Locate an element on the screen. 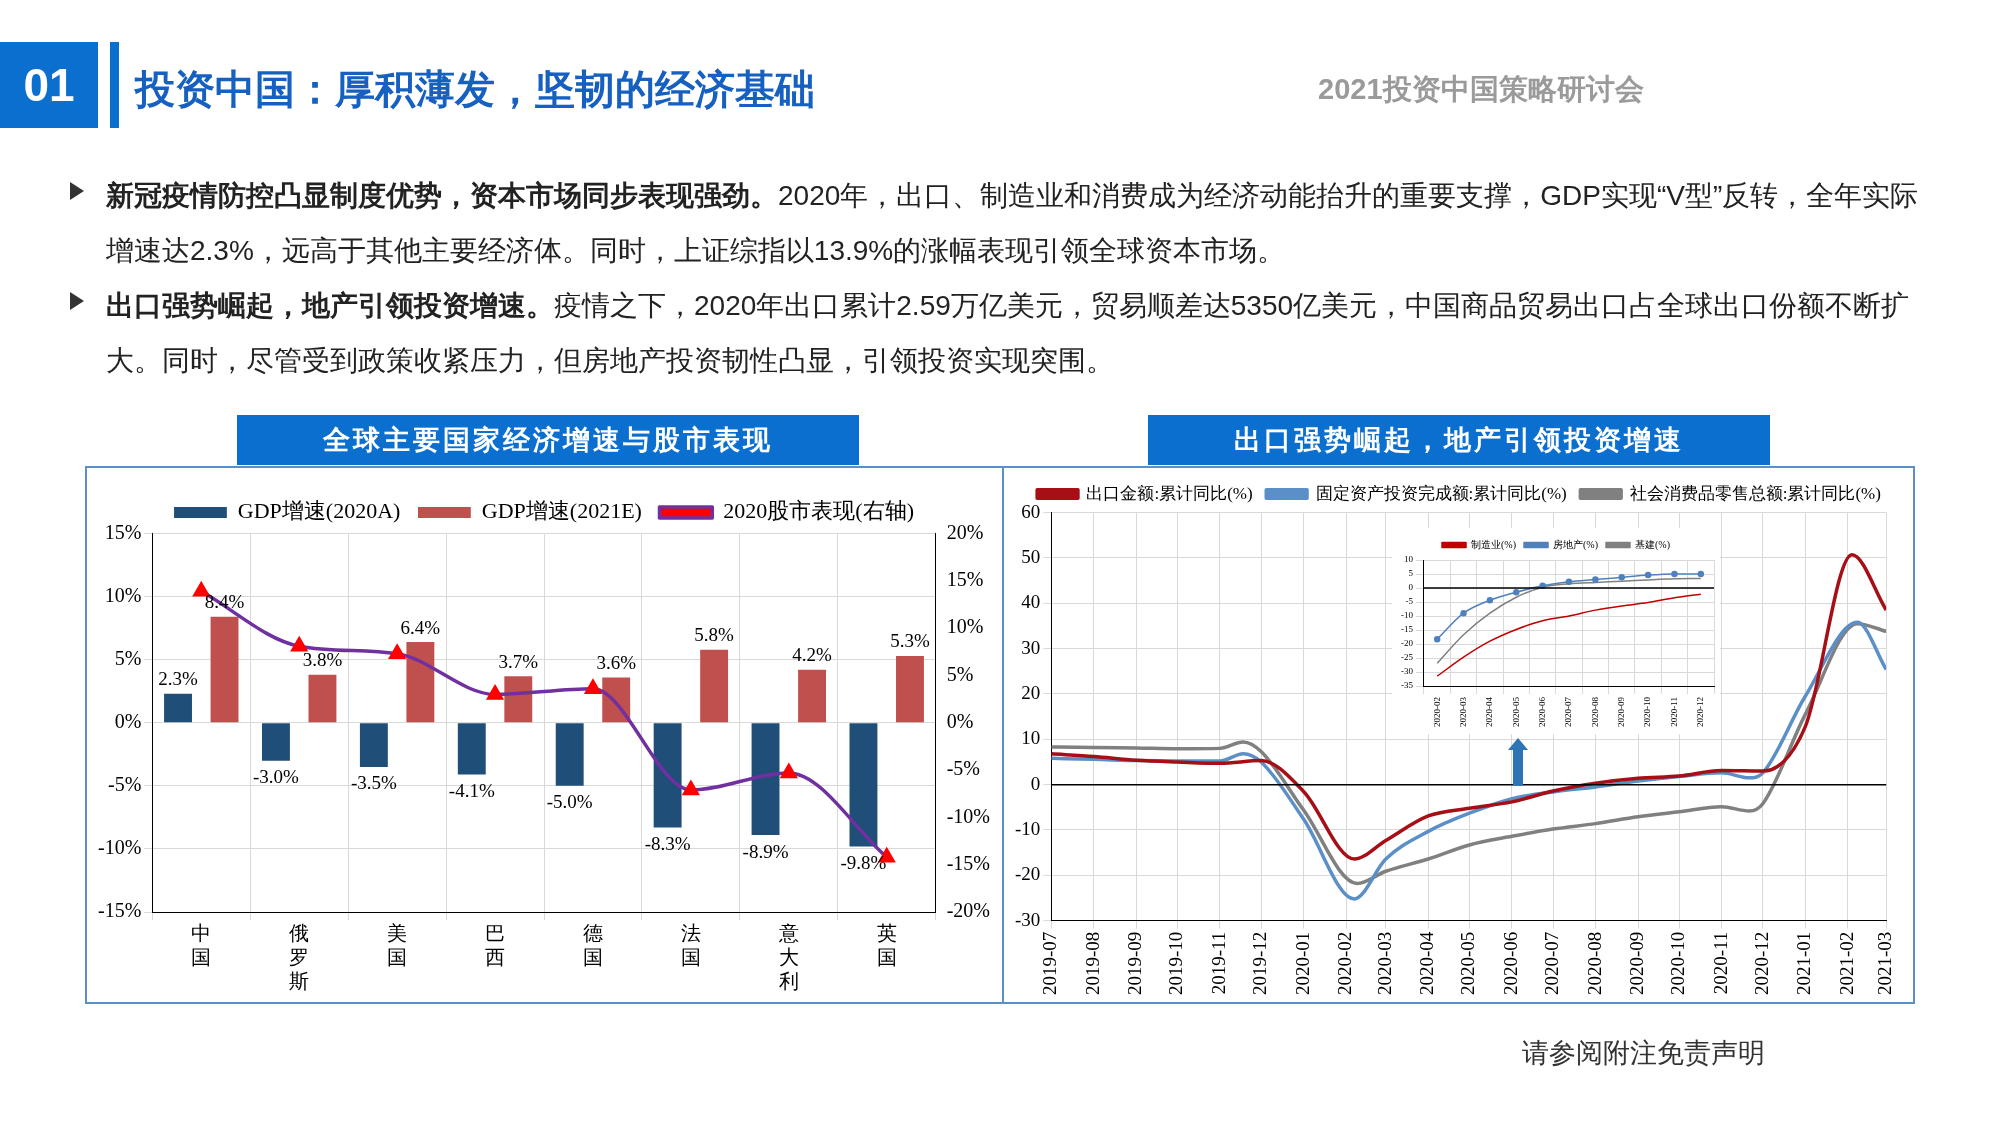  y-tick-label: -35 is located at coordinates (1407, 685).